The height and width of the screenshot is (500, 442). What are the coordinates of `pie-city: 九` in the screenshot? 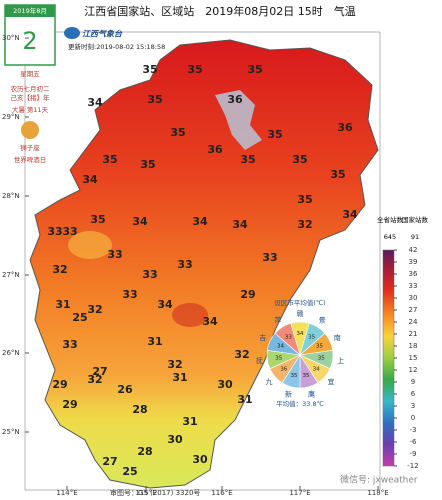 It's located at (269, 381).